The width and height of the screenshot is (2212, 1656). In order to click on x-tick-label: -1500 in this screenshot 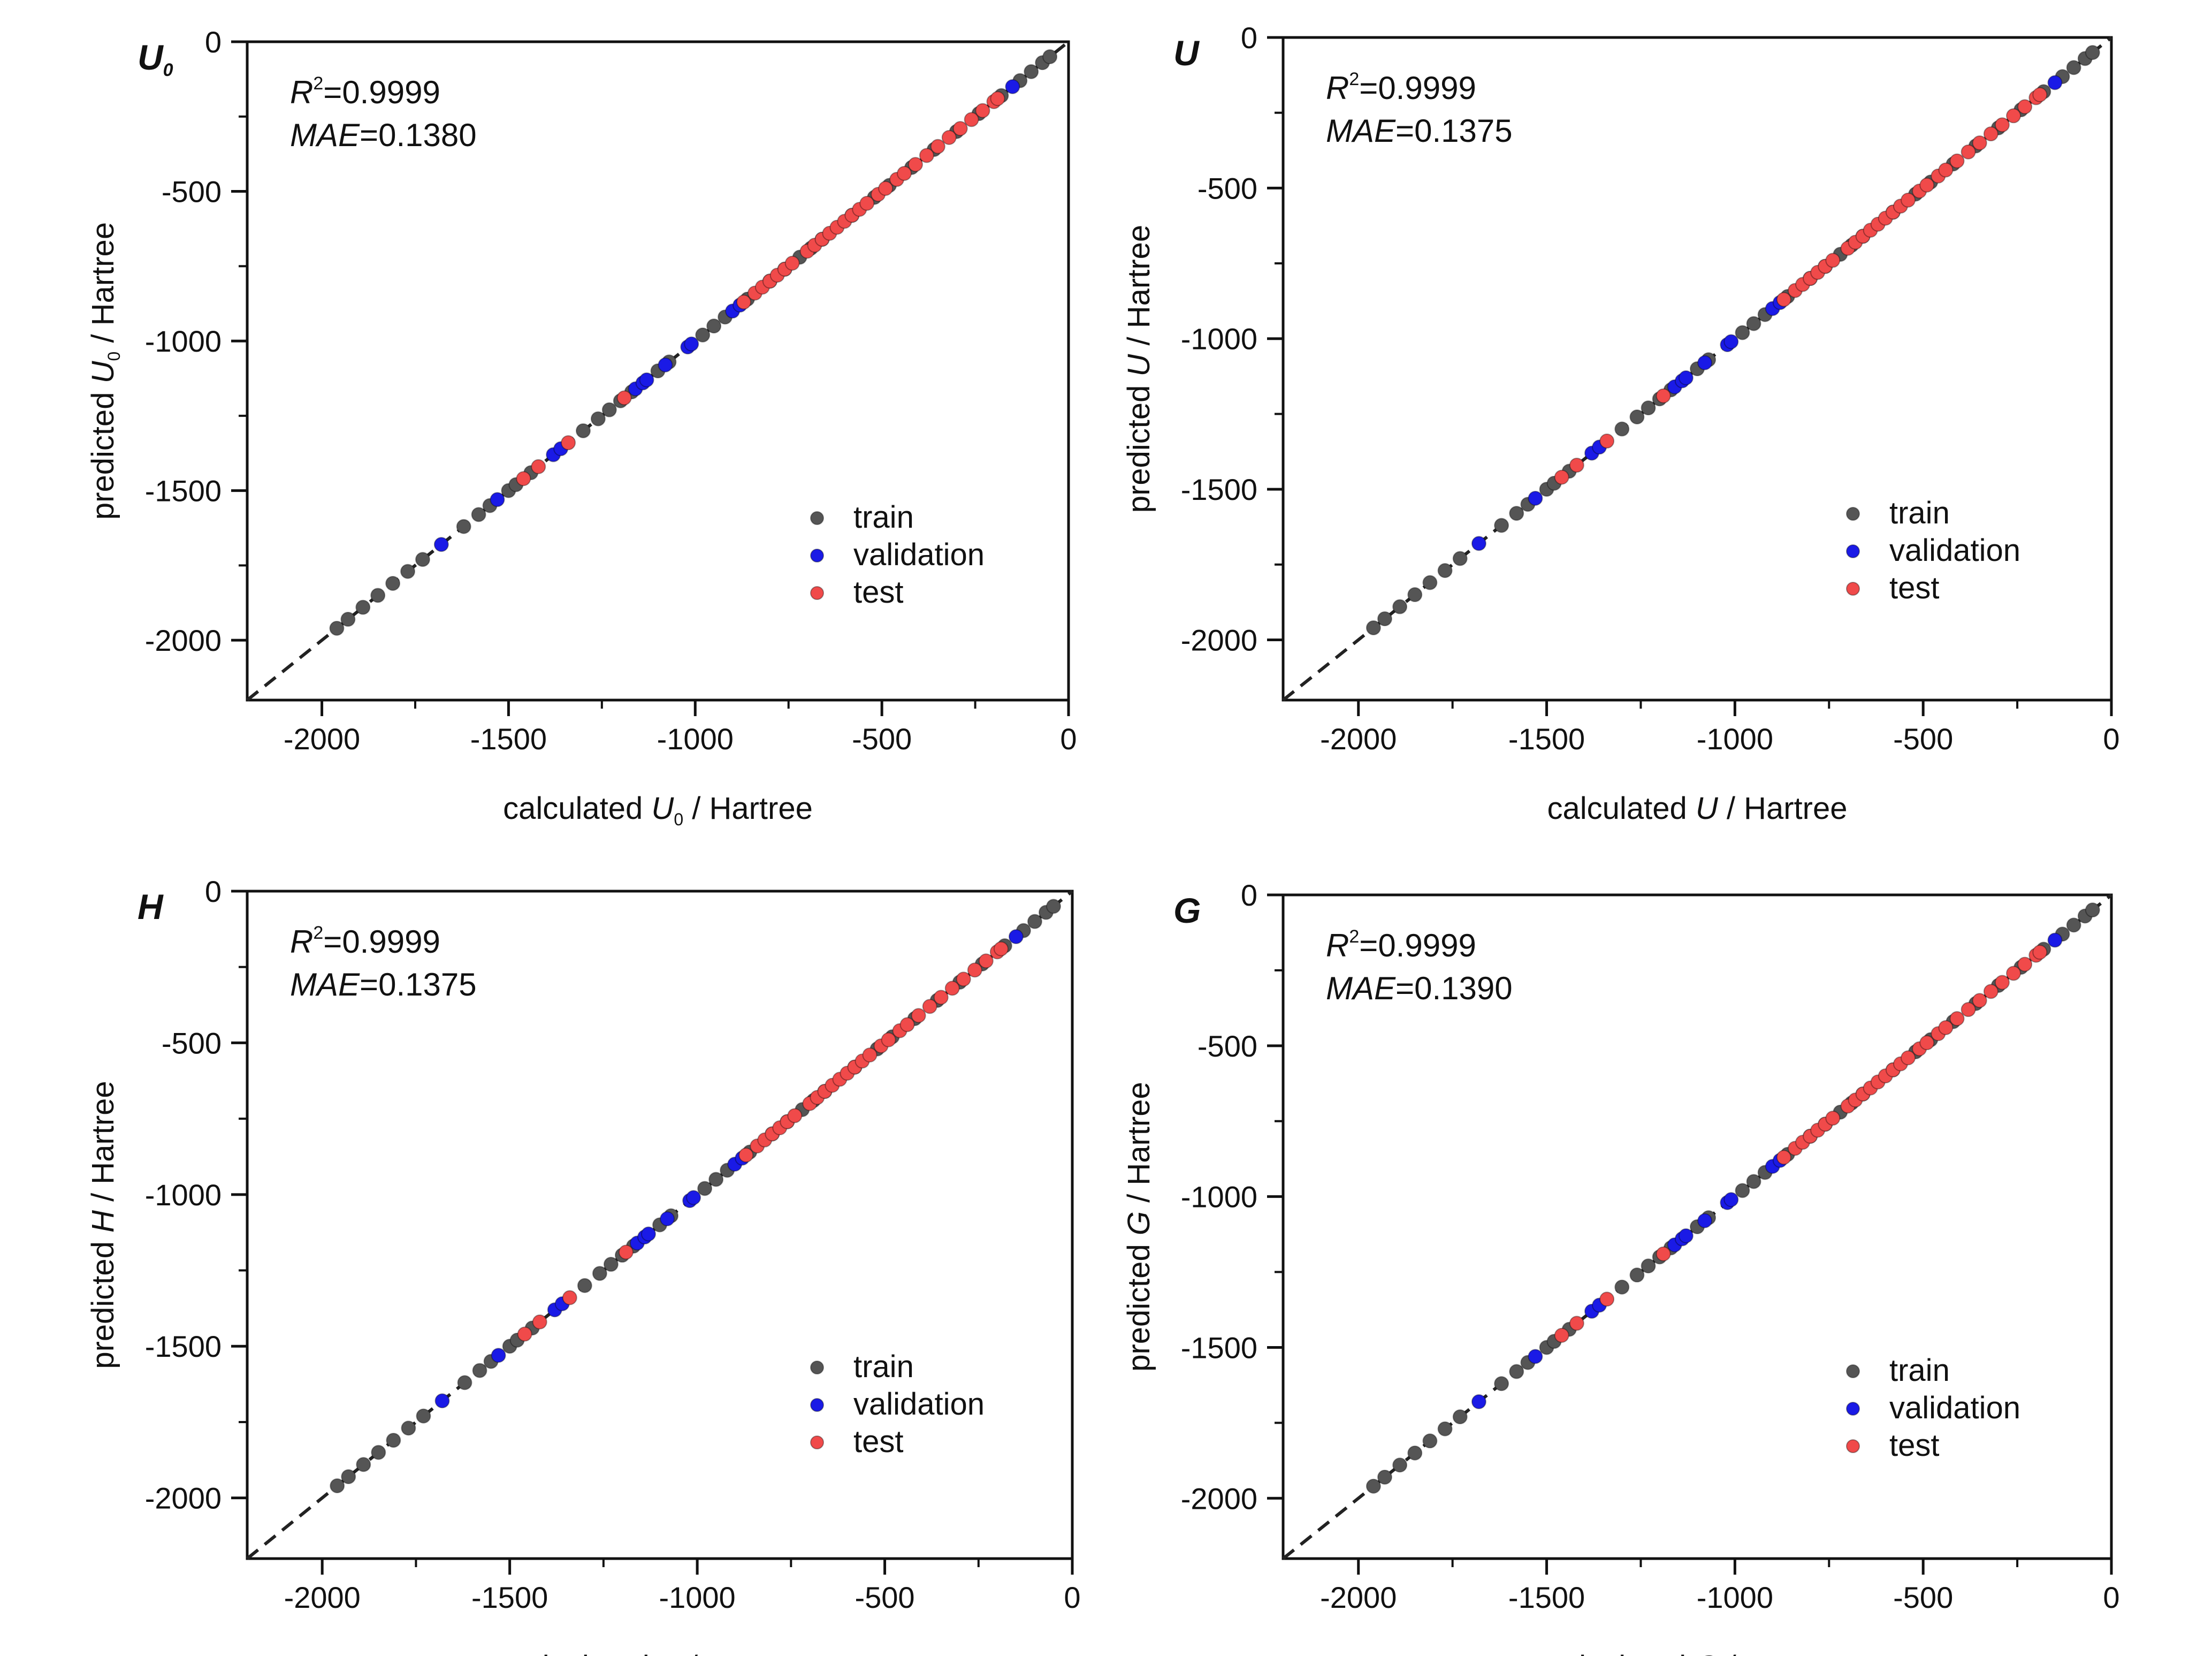, I will do `click(509, 1597)`.